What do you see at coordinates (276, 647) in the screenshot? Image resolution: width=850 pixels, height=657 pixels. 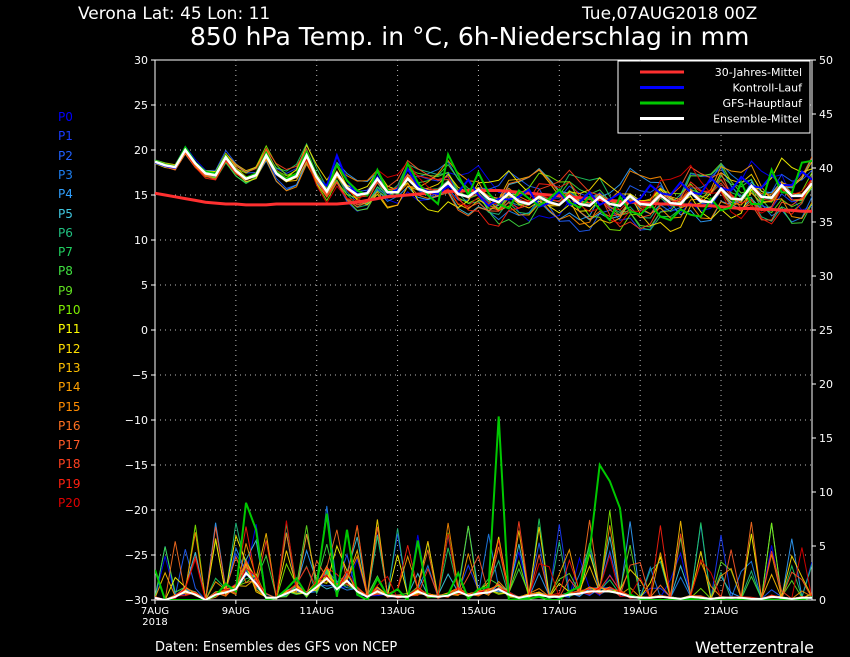 I see `data-source-label: Daten: Ensembles des GFS von NCEP` at bounding box center [276, 647].